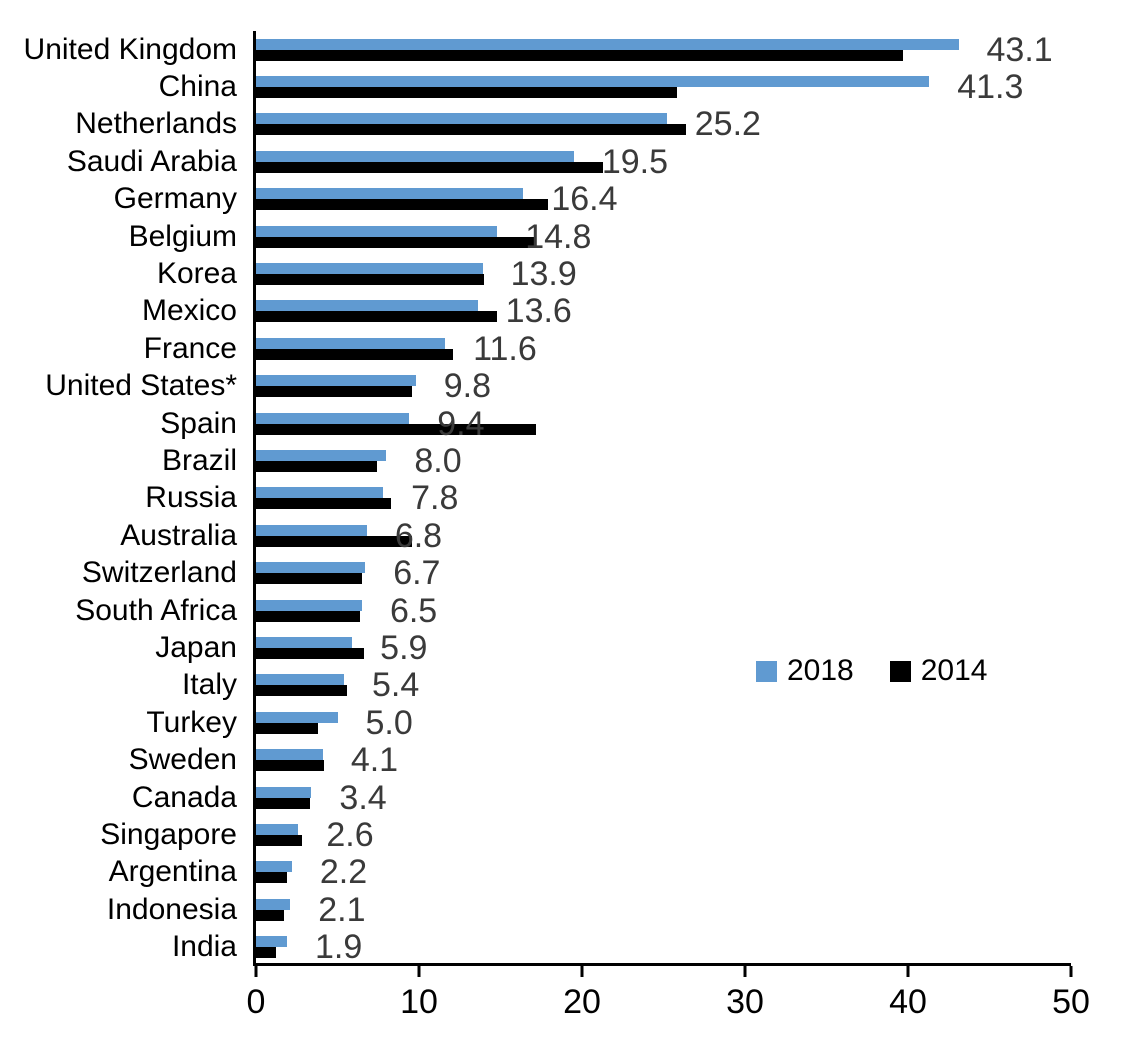 The image size is (1123, 1041). I want to click on value-label: 19.5, so click(635, 161).